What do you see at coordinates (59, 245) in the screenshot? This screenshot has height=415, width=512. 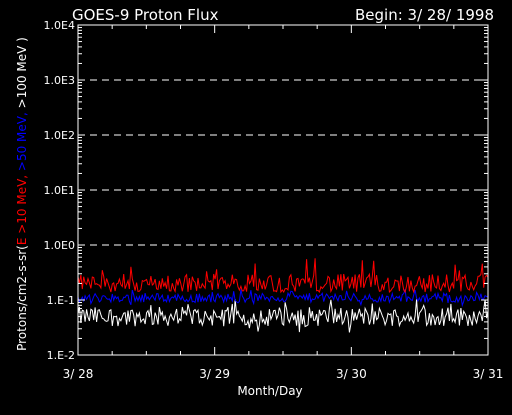 I see `y-tick-label: 1.0E0` at bounding box center [59, 245].